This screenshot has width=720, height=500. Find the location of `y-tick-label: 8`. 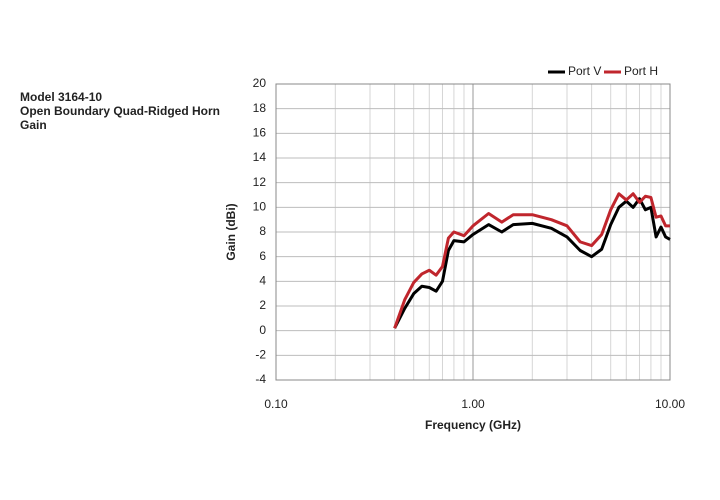

y-tick-label: 8 is located at coordinates (262, 231).